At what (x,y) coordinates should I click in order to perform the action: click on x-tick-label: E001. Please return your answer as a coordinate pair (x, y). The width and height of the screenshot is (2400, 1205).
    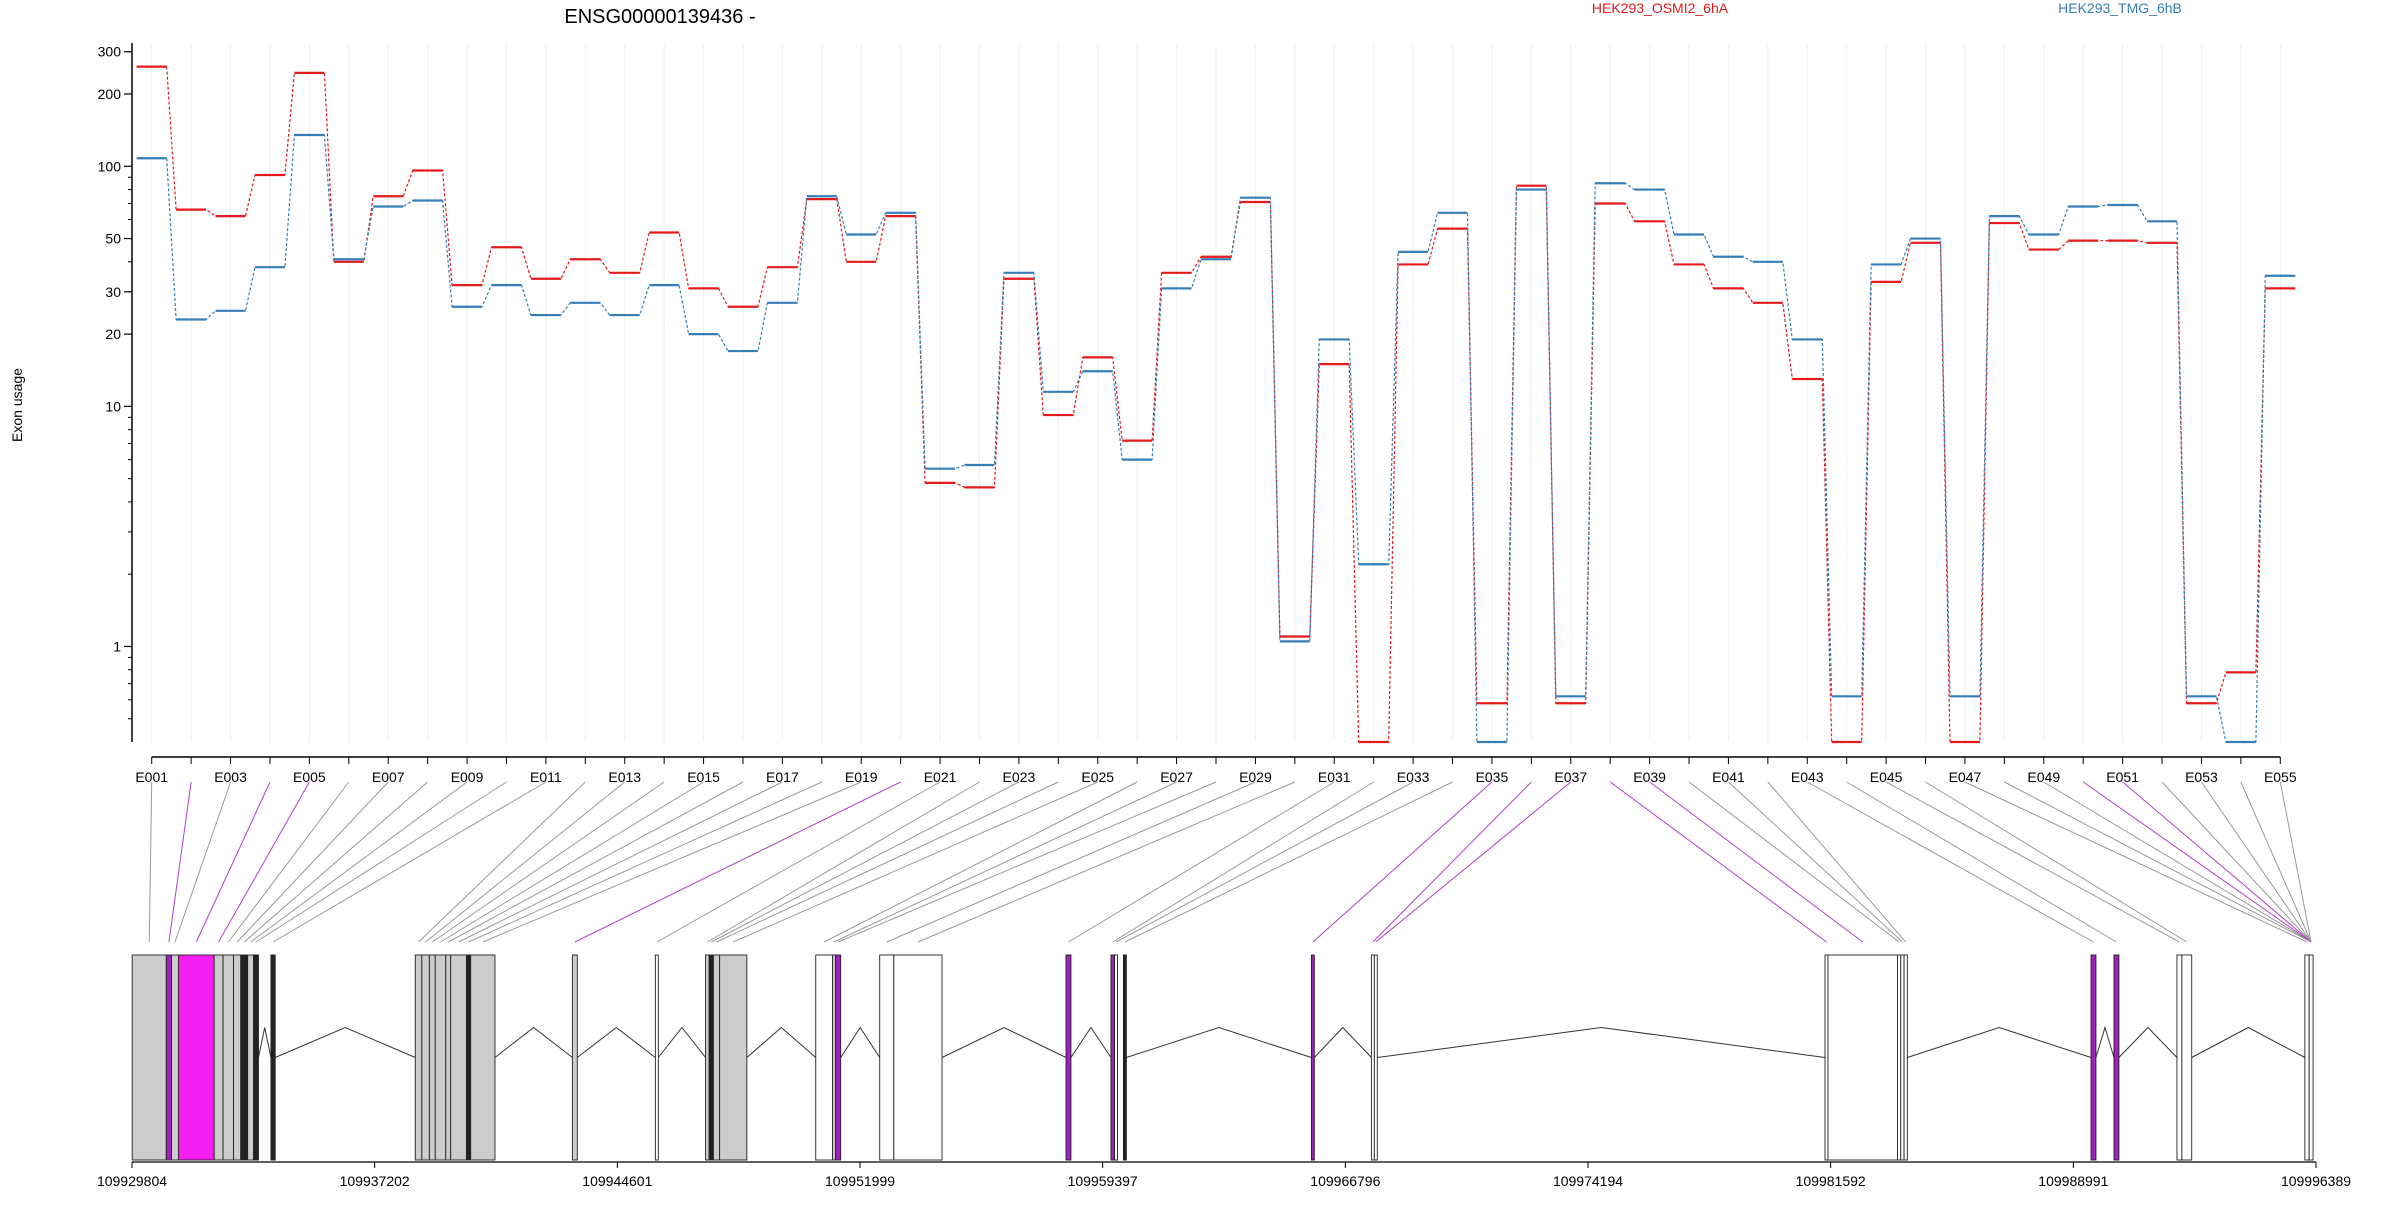
    Looking at the image, I should click on (151, 777).